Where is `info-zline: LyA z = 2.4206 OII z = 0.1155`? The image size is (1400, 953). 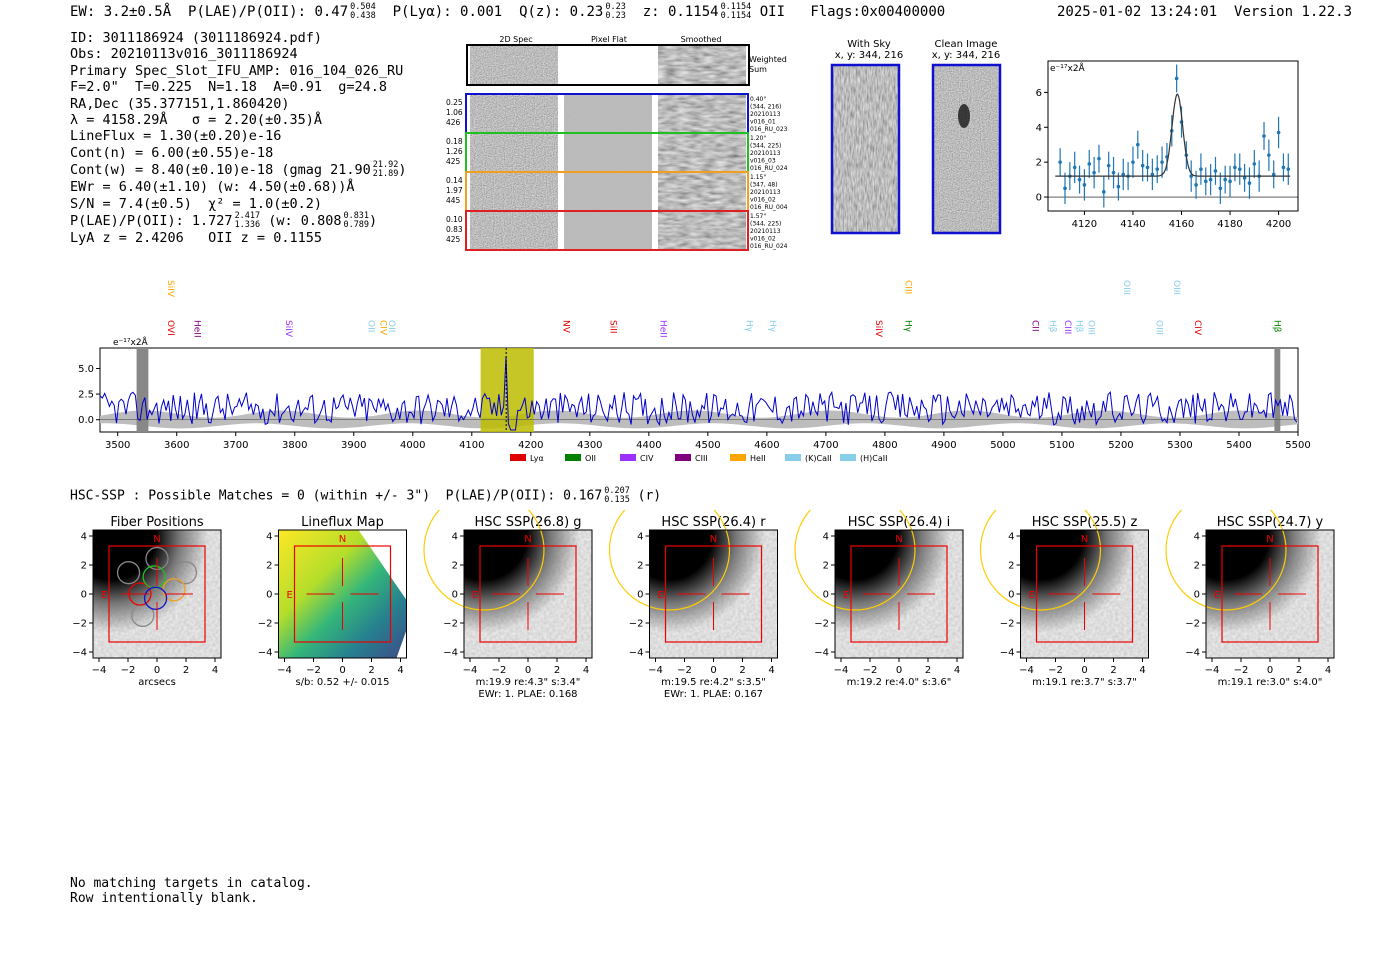
info-zline: LyA z = 2.4206 OII z = 0.1155 is located at coordinates (196, 238).